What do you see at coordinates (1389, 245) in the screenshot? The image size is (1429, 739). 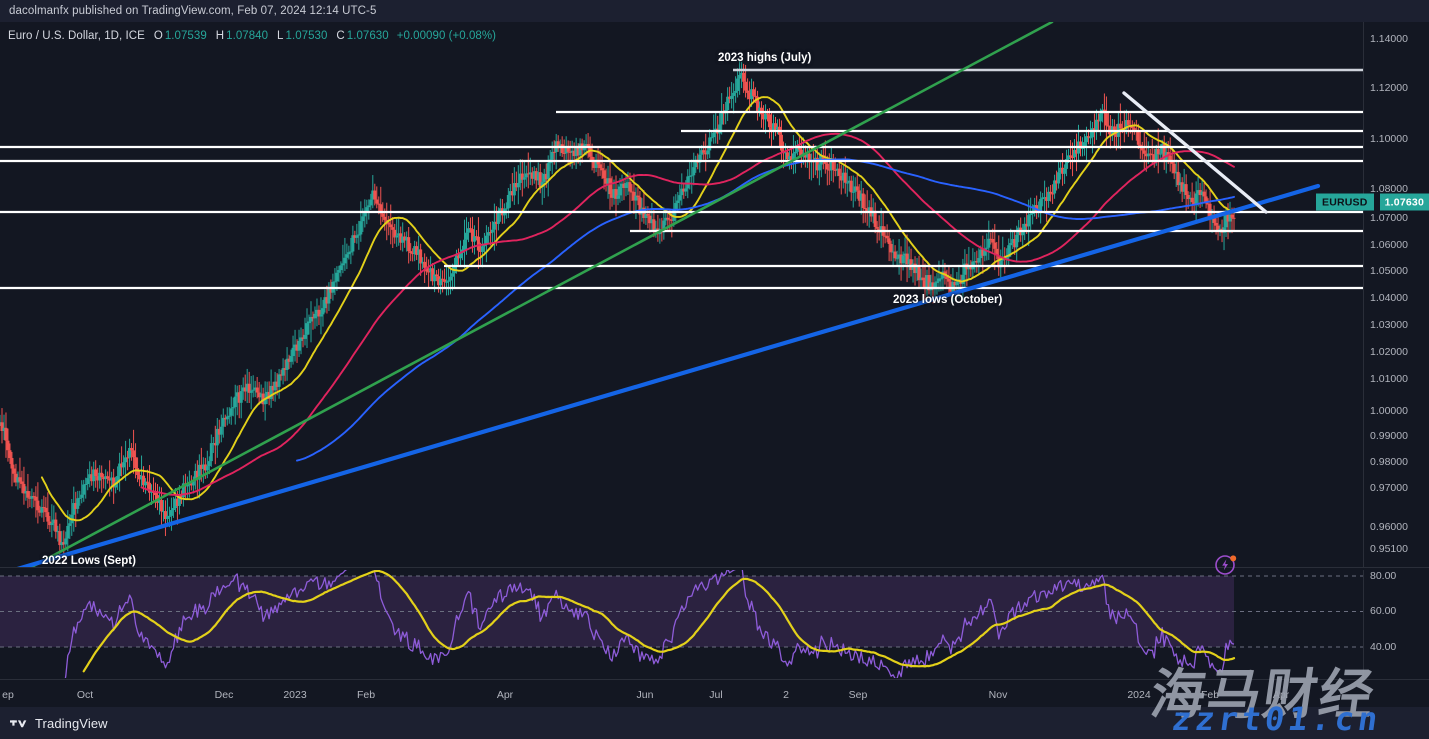 I see `price-axis-tick: 1.06000` at bounding box center [1389, 245].